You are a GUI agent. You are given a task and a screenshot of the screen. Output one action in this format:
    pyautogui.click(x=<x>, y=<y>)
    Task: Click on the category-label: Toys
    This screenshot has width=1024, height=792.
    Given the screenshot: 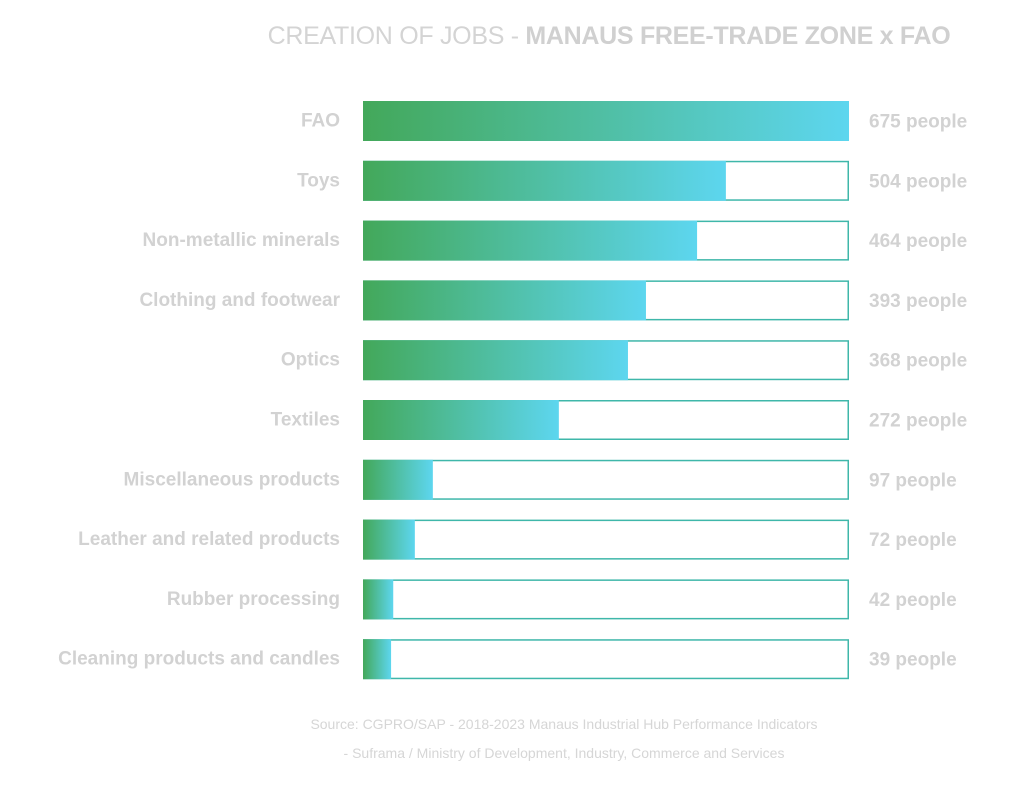 What is the action you would take?
    pyautogui.click(x=318, y=180)
    